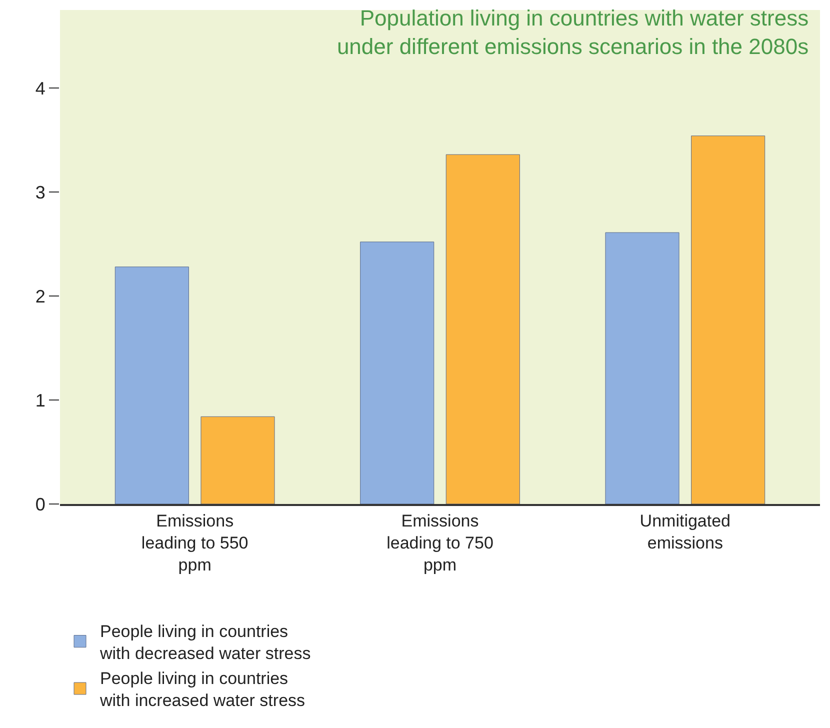 The width and height of the screenshot is (830, 728). What do you see at coordinates (685, 531) in the screenshot?
I see `x-tick-label: Unmitigated emissions` at bounding box center [685, 531].